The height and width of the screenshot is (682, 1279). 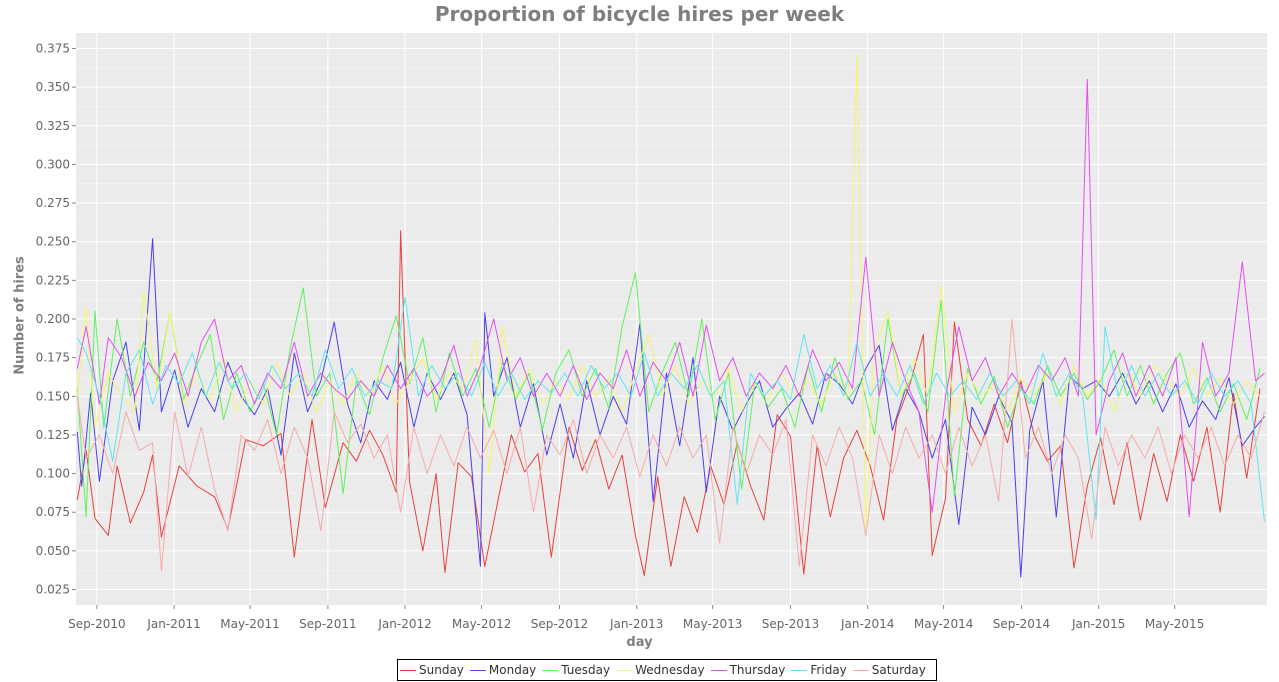 I want to click on legend-item-monday: Monday, so click(x=503, y=670).